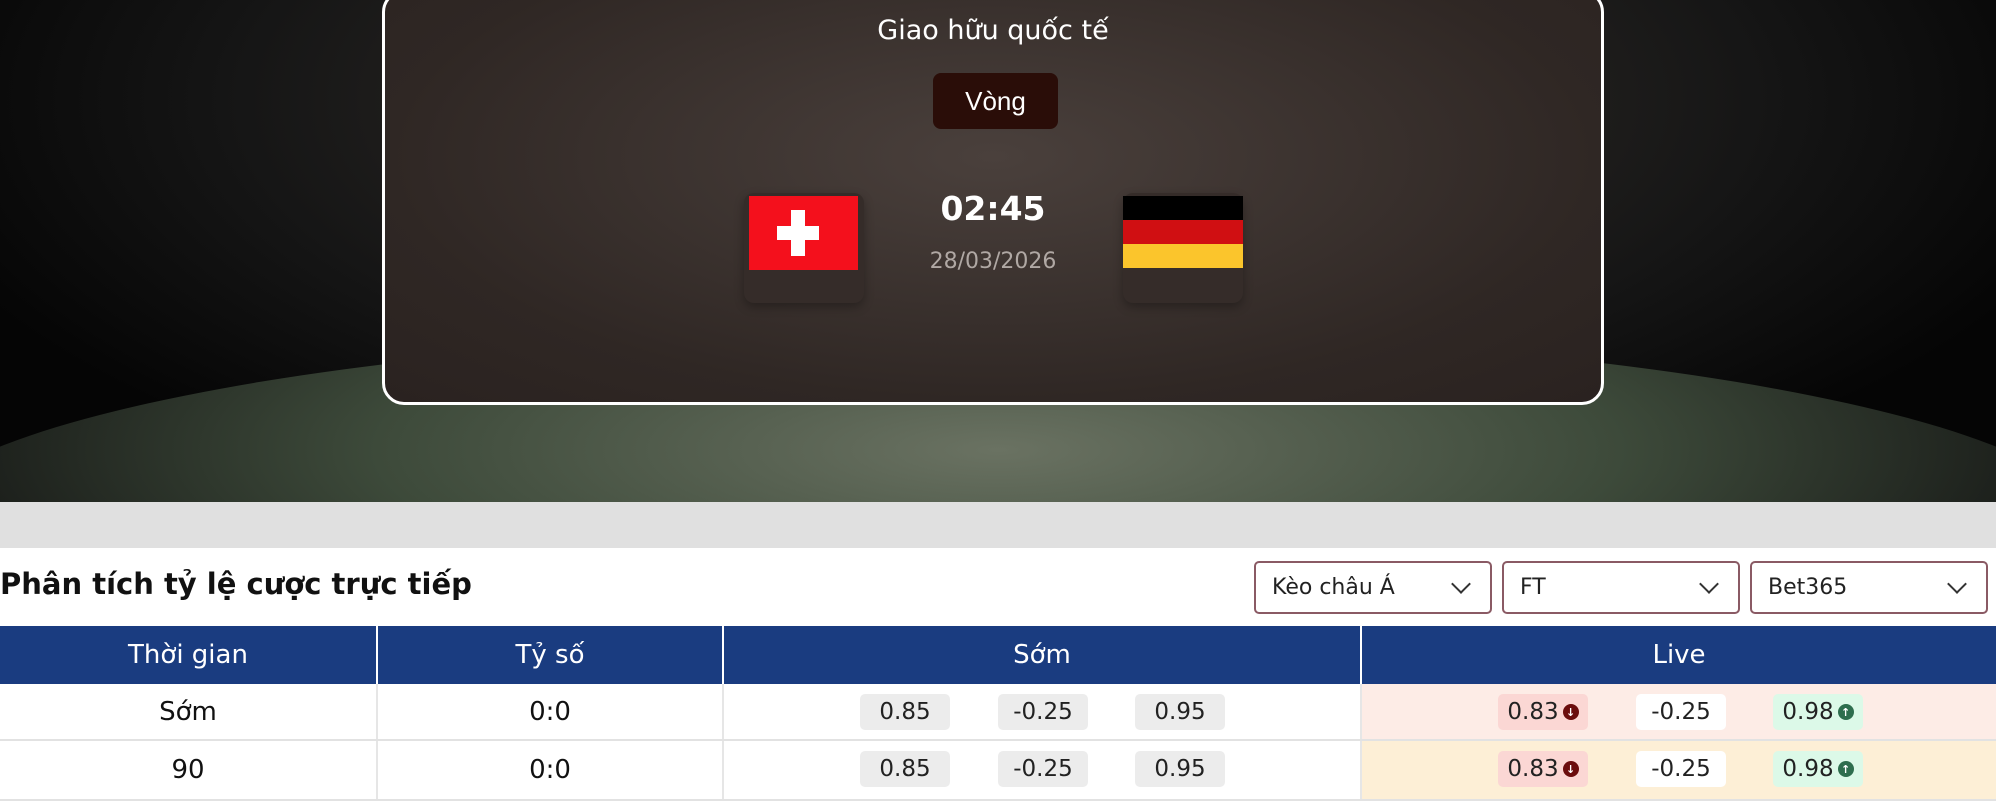 This screenshot has height=801, width=1996. What do you see at coordinates (1621, 587) in the screenshot?
I see `period-dropdown: FT` at bounding box center [1621, 587].